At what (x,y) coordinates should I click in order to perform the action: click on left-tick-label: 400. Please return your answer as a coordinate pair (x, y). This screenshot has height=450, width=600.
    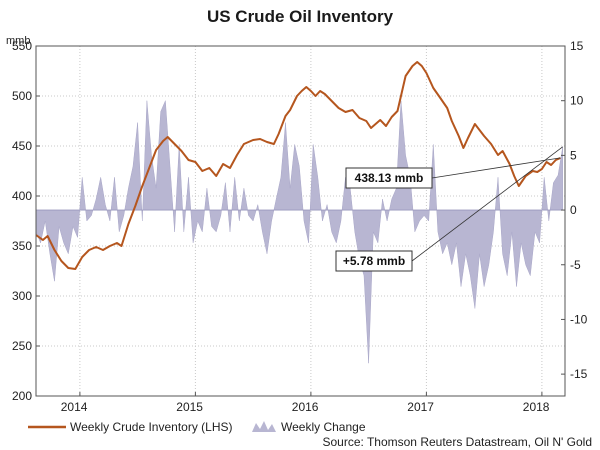
    Looking at the image, I should click on (22, 196).